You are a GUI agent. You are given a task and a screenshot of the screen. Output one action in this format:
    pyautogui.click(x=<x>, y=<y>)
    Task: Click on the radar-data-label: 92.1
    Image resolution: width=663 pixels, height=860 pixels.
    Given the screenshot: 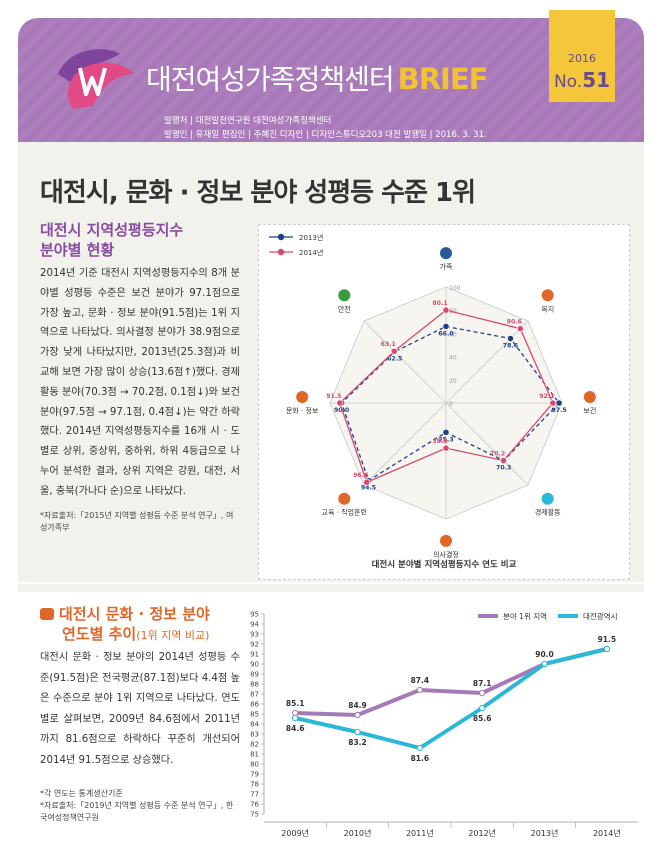 What is the action you would take?
    pyautogui.click(x=546, y=396)
    